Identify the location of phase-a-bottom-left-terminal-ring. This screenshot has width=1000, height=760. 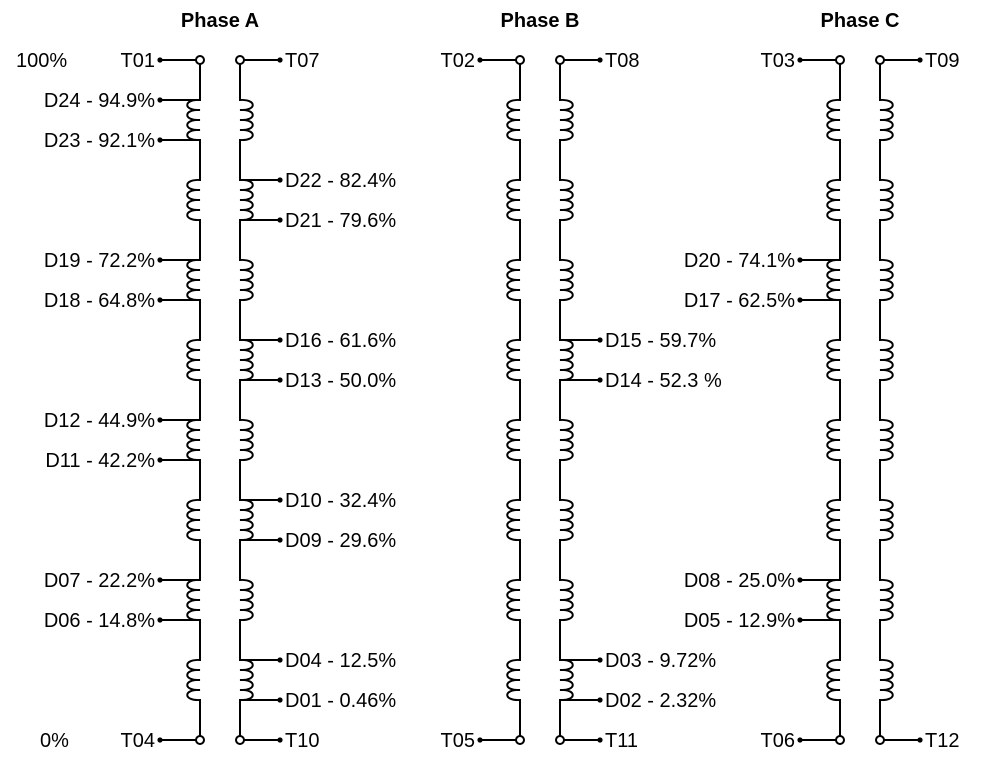
(200, 740).